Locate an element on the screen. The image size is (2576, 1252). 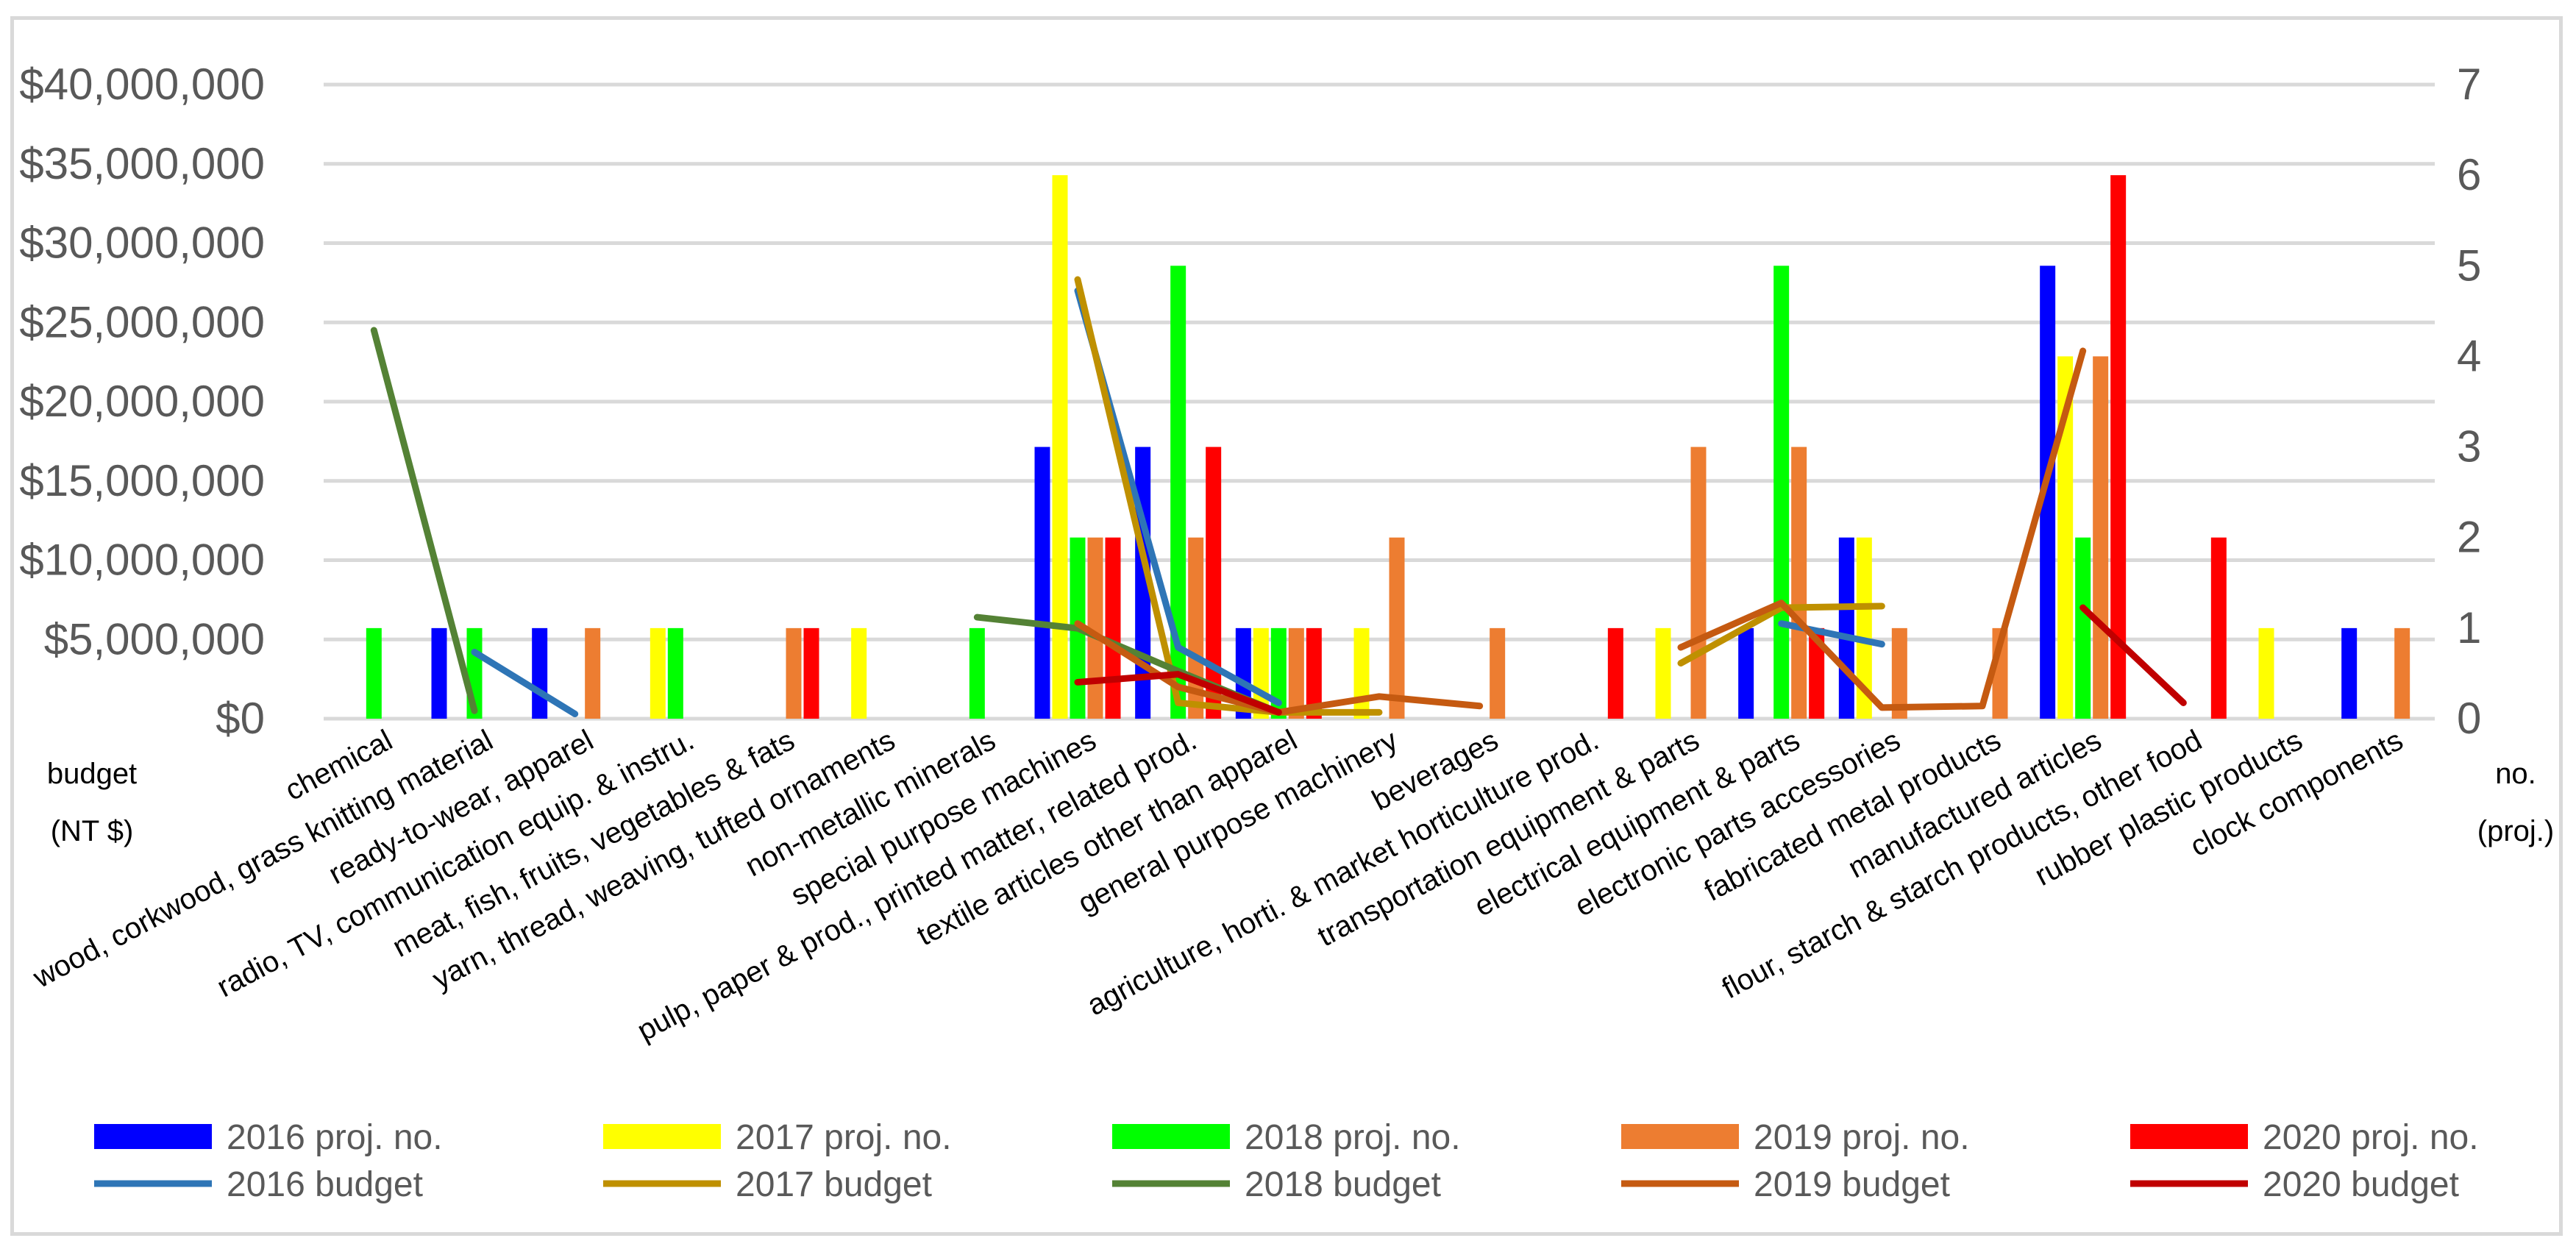
left-tick-label: $10,000,000 is located at coordinates (142, 560).